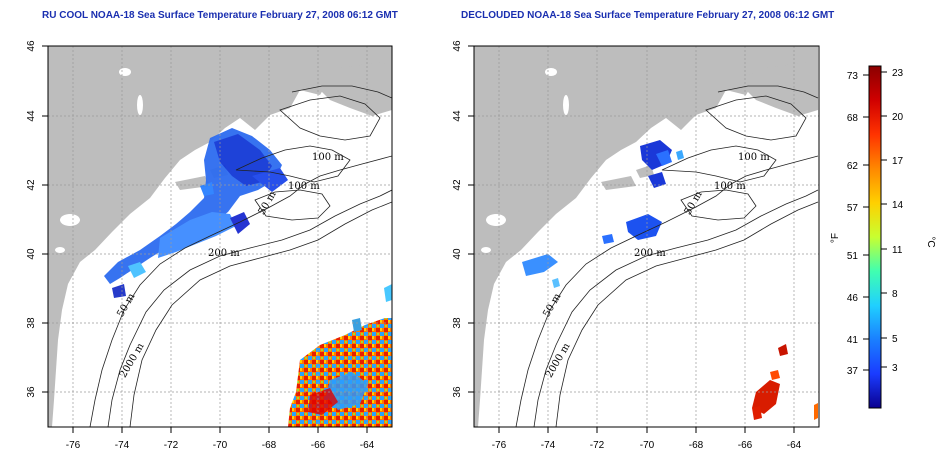  Describe the element at coordinates (304, 186) in the screenshot. I see `left-label-100m-b: 100 m` at that location.